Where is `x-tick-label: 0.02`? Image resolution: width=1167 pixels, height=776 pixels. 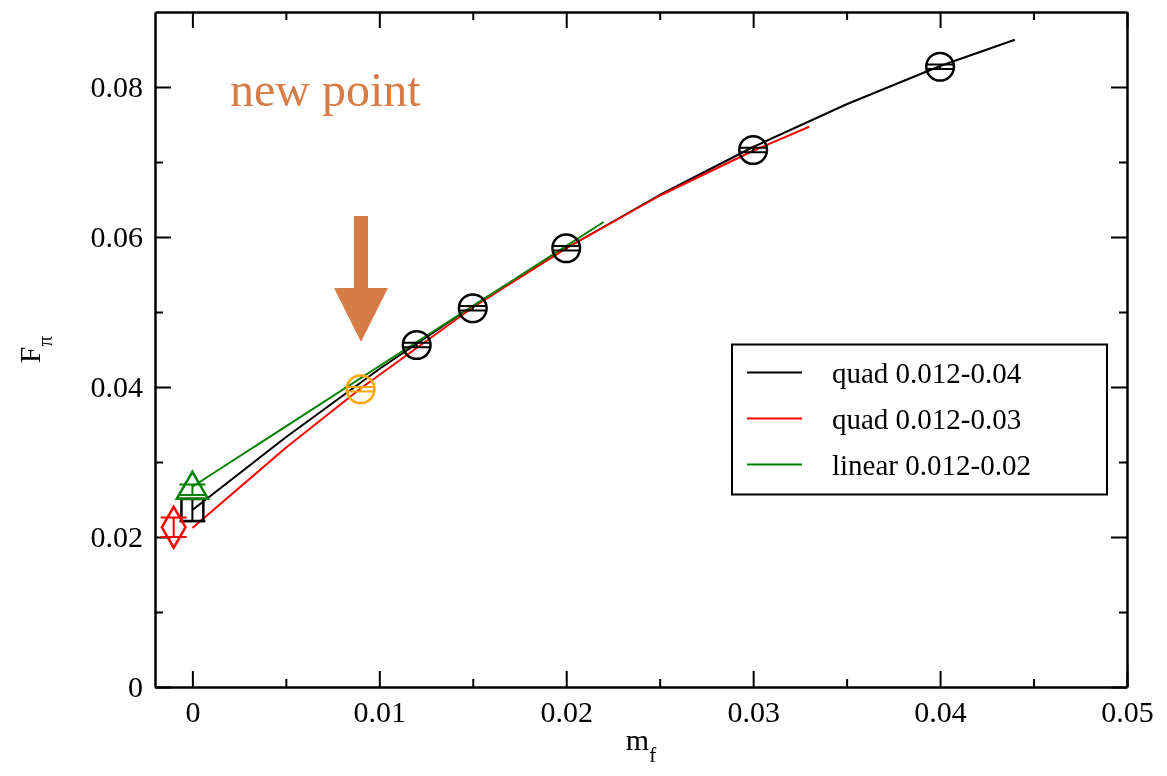
x-tick-label: 0.02 is located at coordinates (566, 712).